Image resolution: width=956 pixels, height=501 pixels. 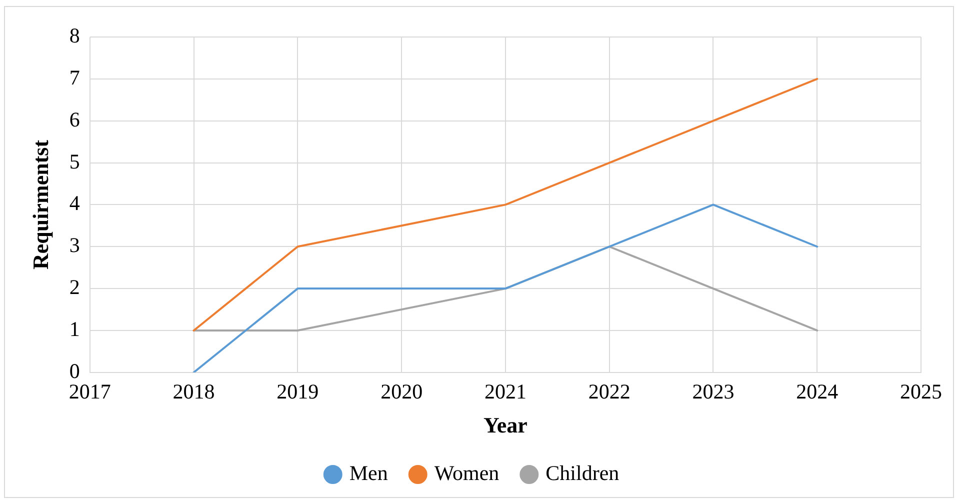 I want to click on x-tick-label: 2023, so click(x=713, y=392).